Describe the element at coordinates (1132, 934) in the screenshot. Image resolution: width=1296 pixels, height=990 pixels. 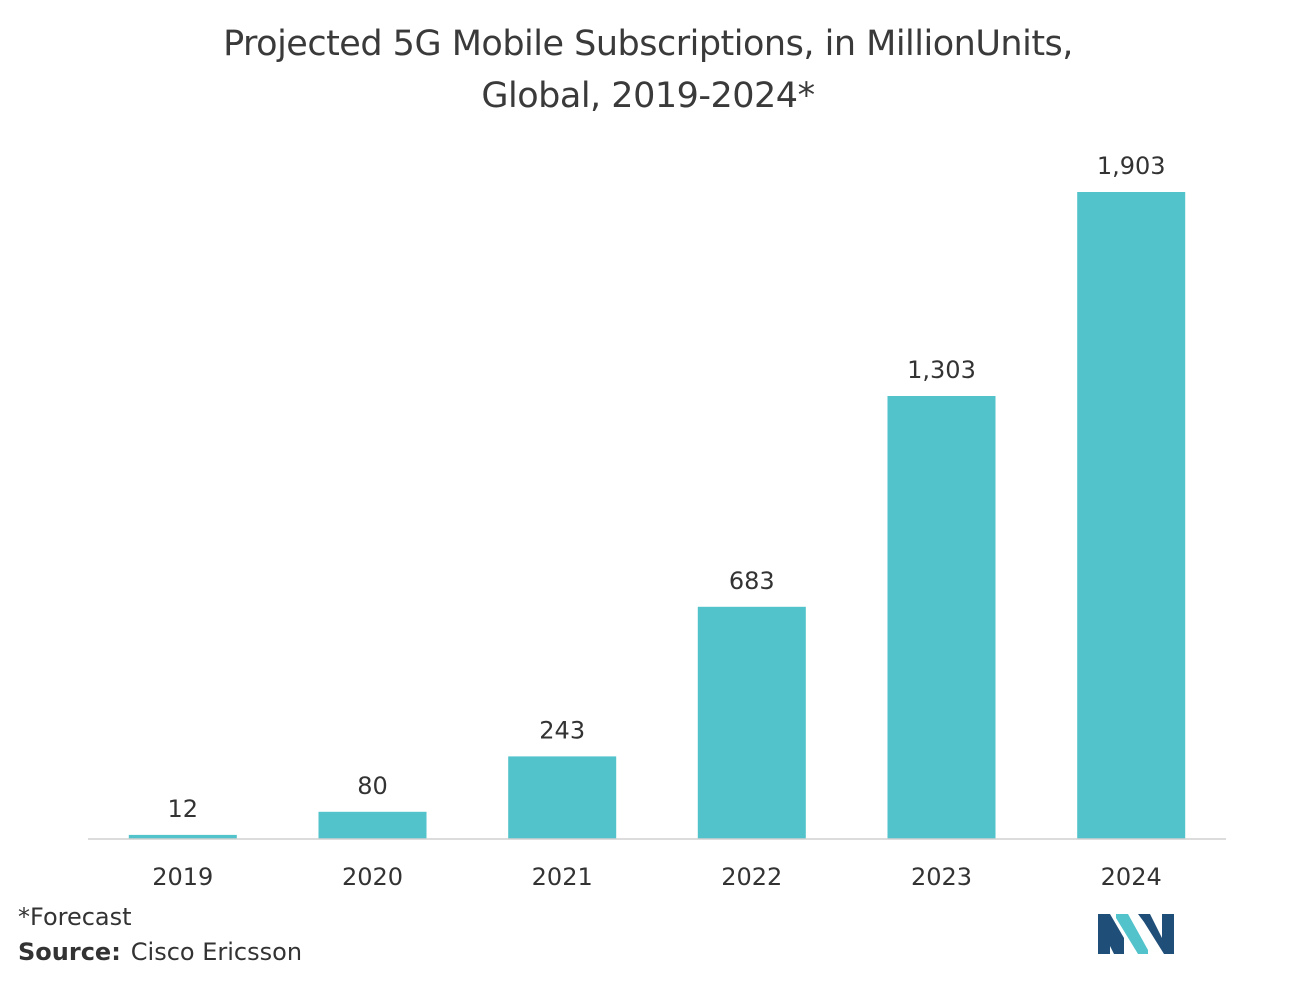
I see `logo-middle-stroke` at that location.